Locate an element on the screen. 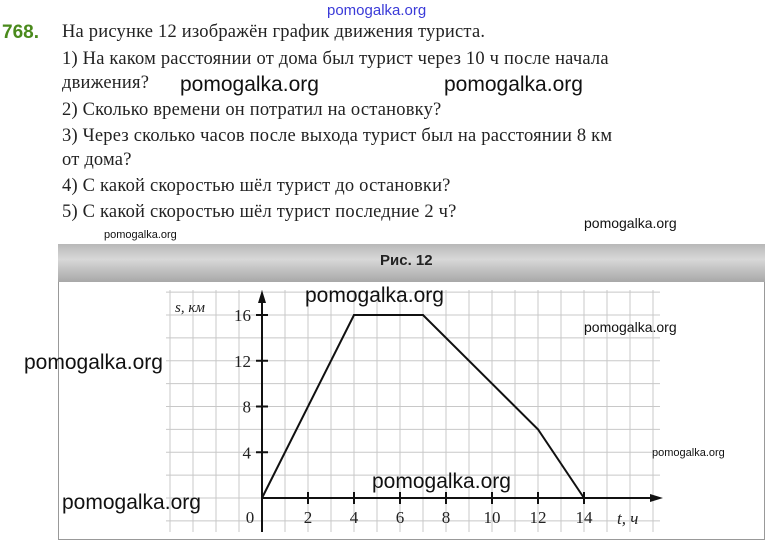 This screenshot has width=770, height=542. x-tick-label: 6 is located at coordinates (400, 517).